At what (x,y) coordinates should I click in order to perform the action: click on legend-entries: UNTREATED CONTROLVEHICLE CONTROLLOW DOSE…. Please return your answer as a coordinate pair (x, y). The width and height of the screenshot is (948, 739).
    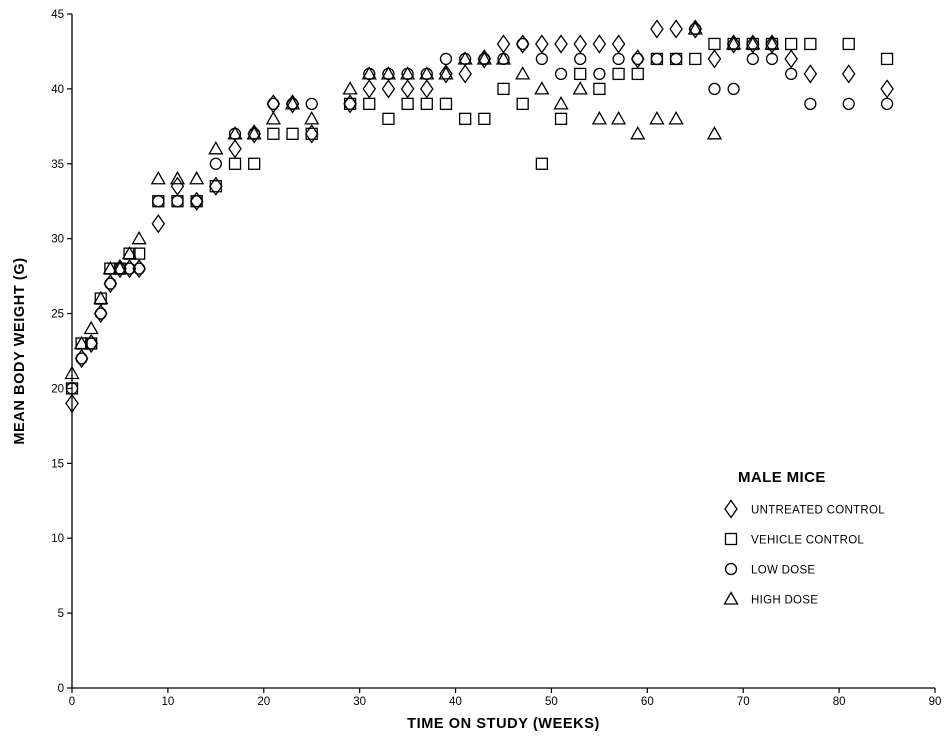
    Looking at the image, I should click on (805, 554).